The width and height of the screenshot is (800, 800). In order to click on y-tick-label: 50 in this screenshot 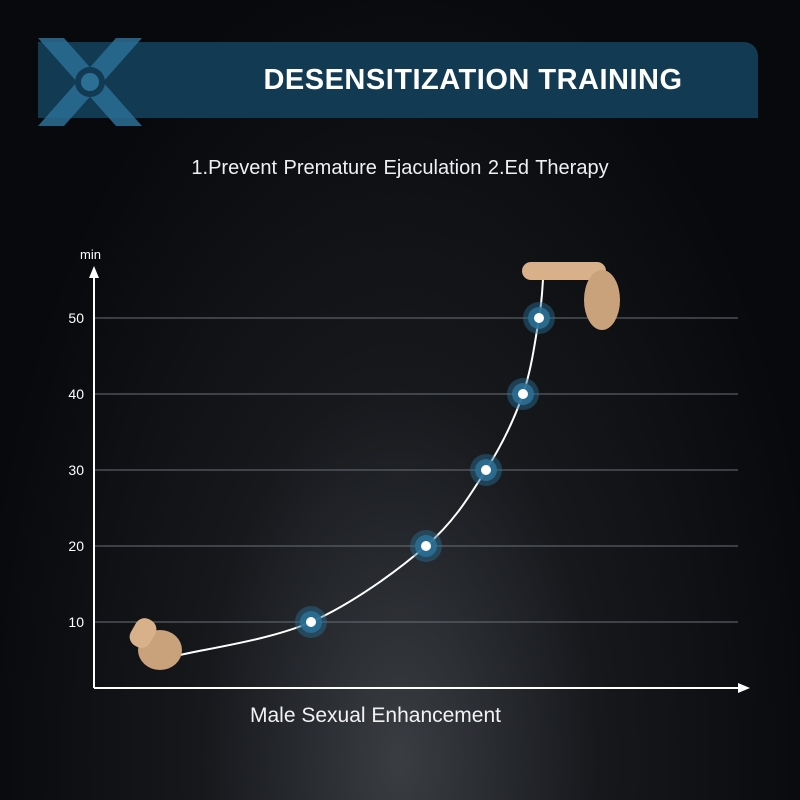, I will do `click(76, 318)`.